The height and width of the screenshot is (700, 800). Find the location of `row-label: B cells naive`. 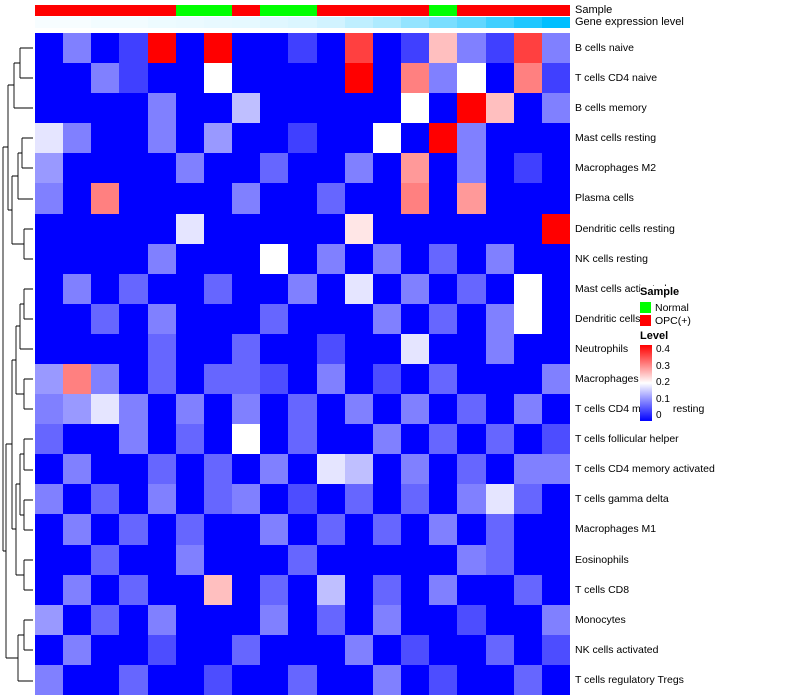

row-label: B cells naive is located at coordinates (604, 48).